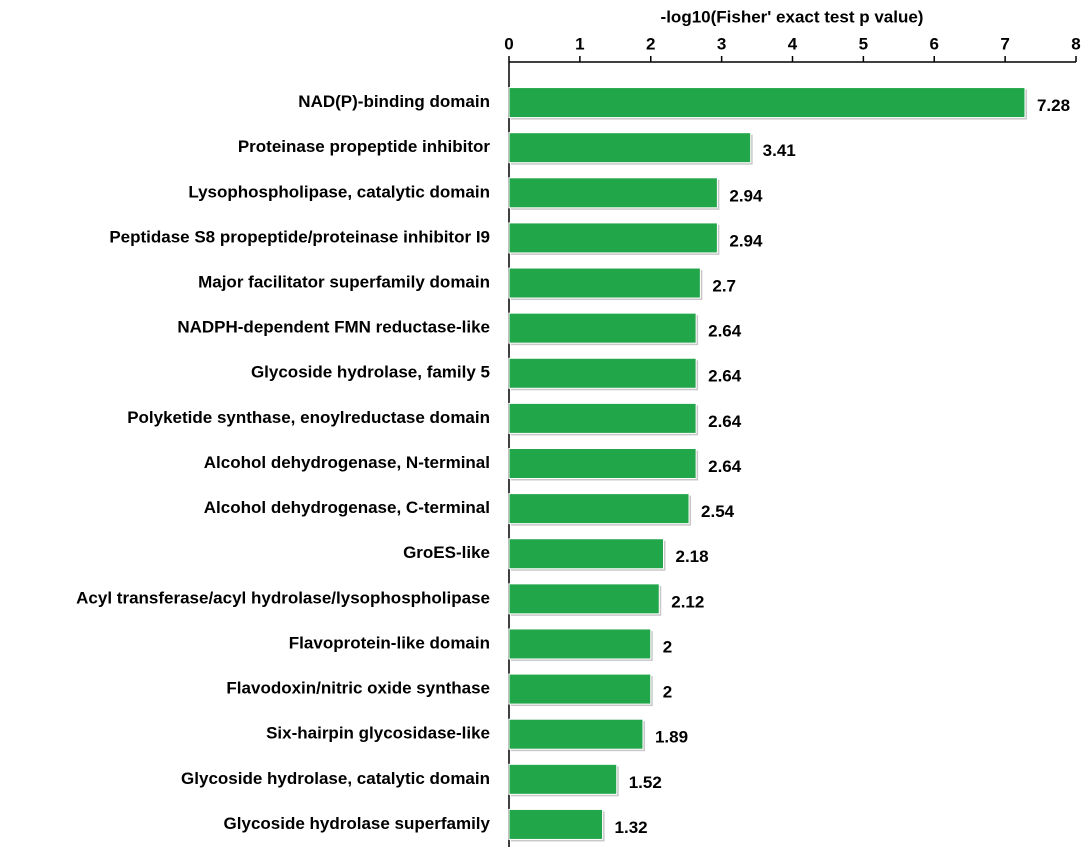 This screenshot has height=847, width=1089. What do you see at coordinates (1053, 105) in the screenshot?
I see `data-label: 7.28` at bounding box center [1053, 105].